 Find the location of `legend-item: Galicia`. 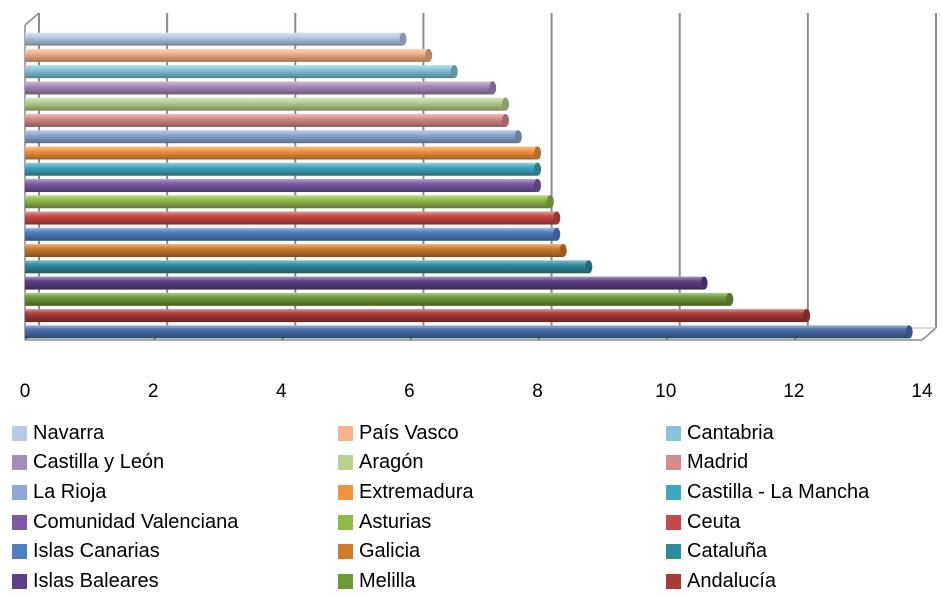

legend-item: Galicia is located at coordinates (379, 552).